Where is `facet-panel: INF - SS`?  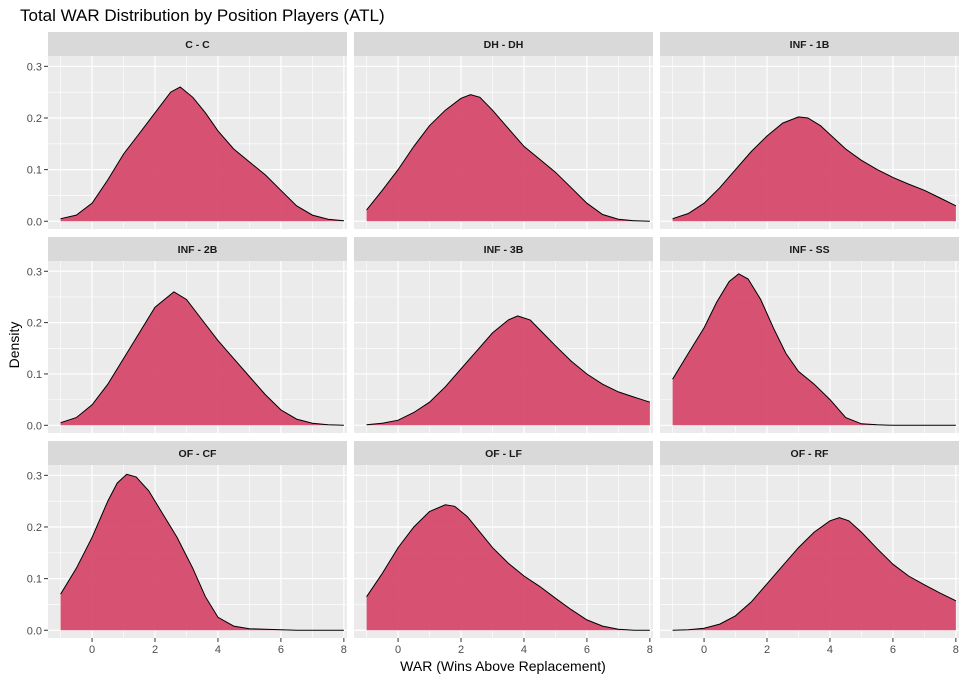
facet-panel: INF - SS is located at coordinates (809, 335).